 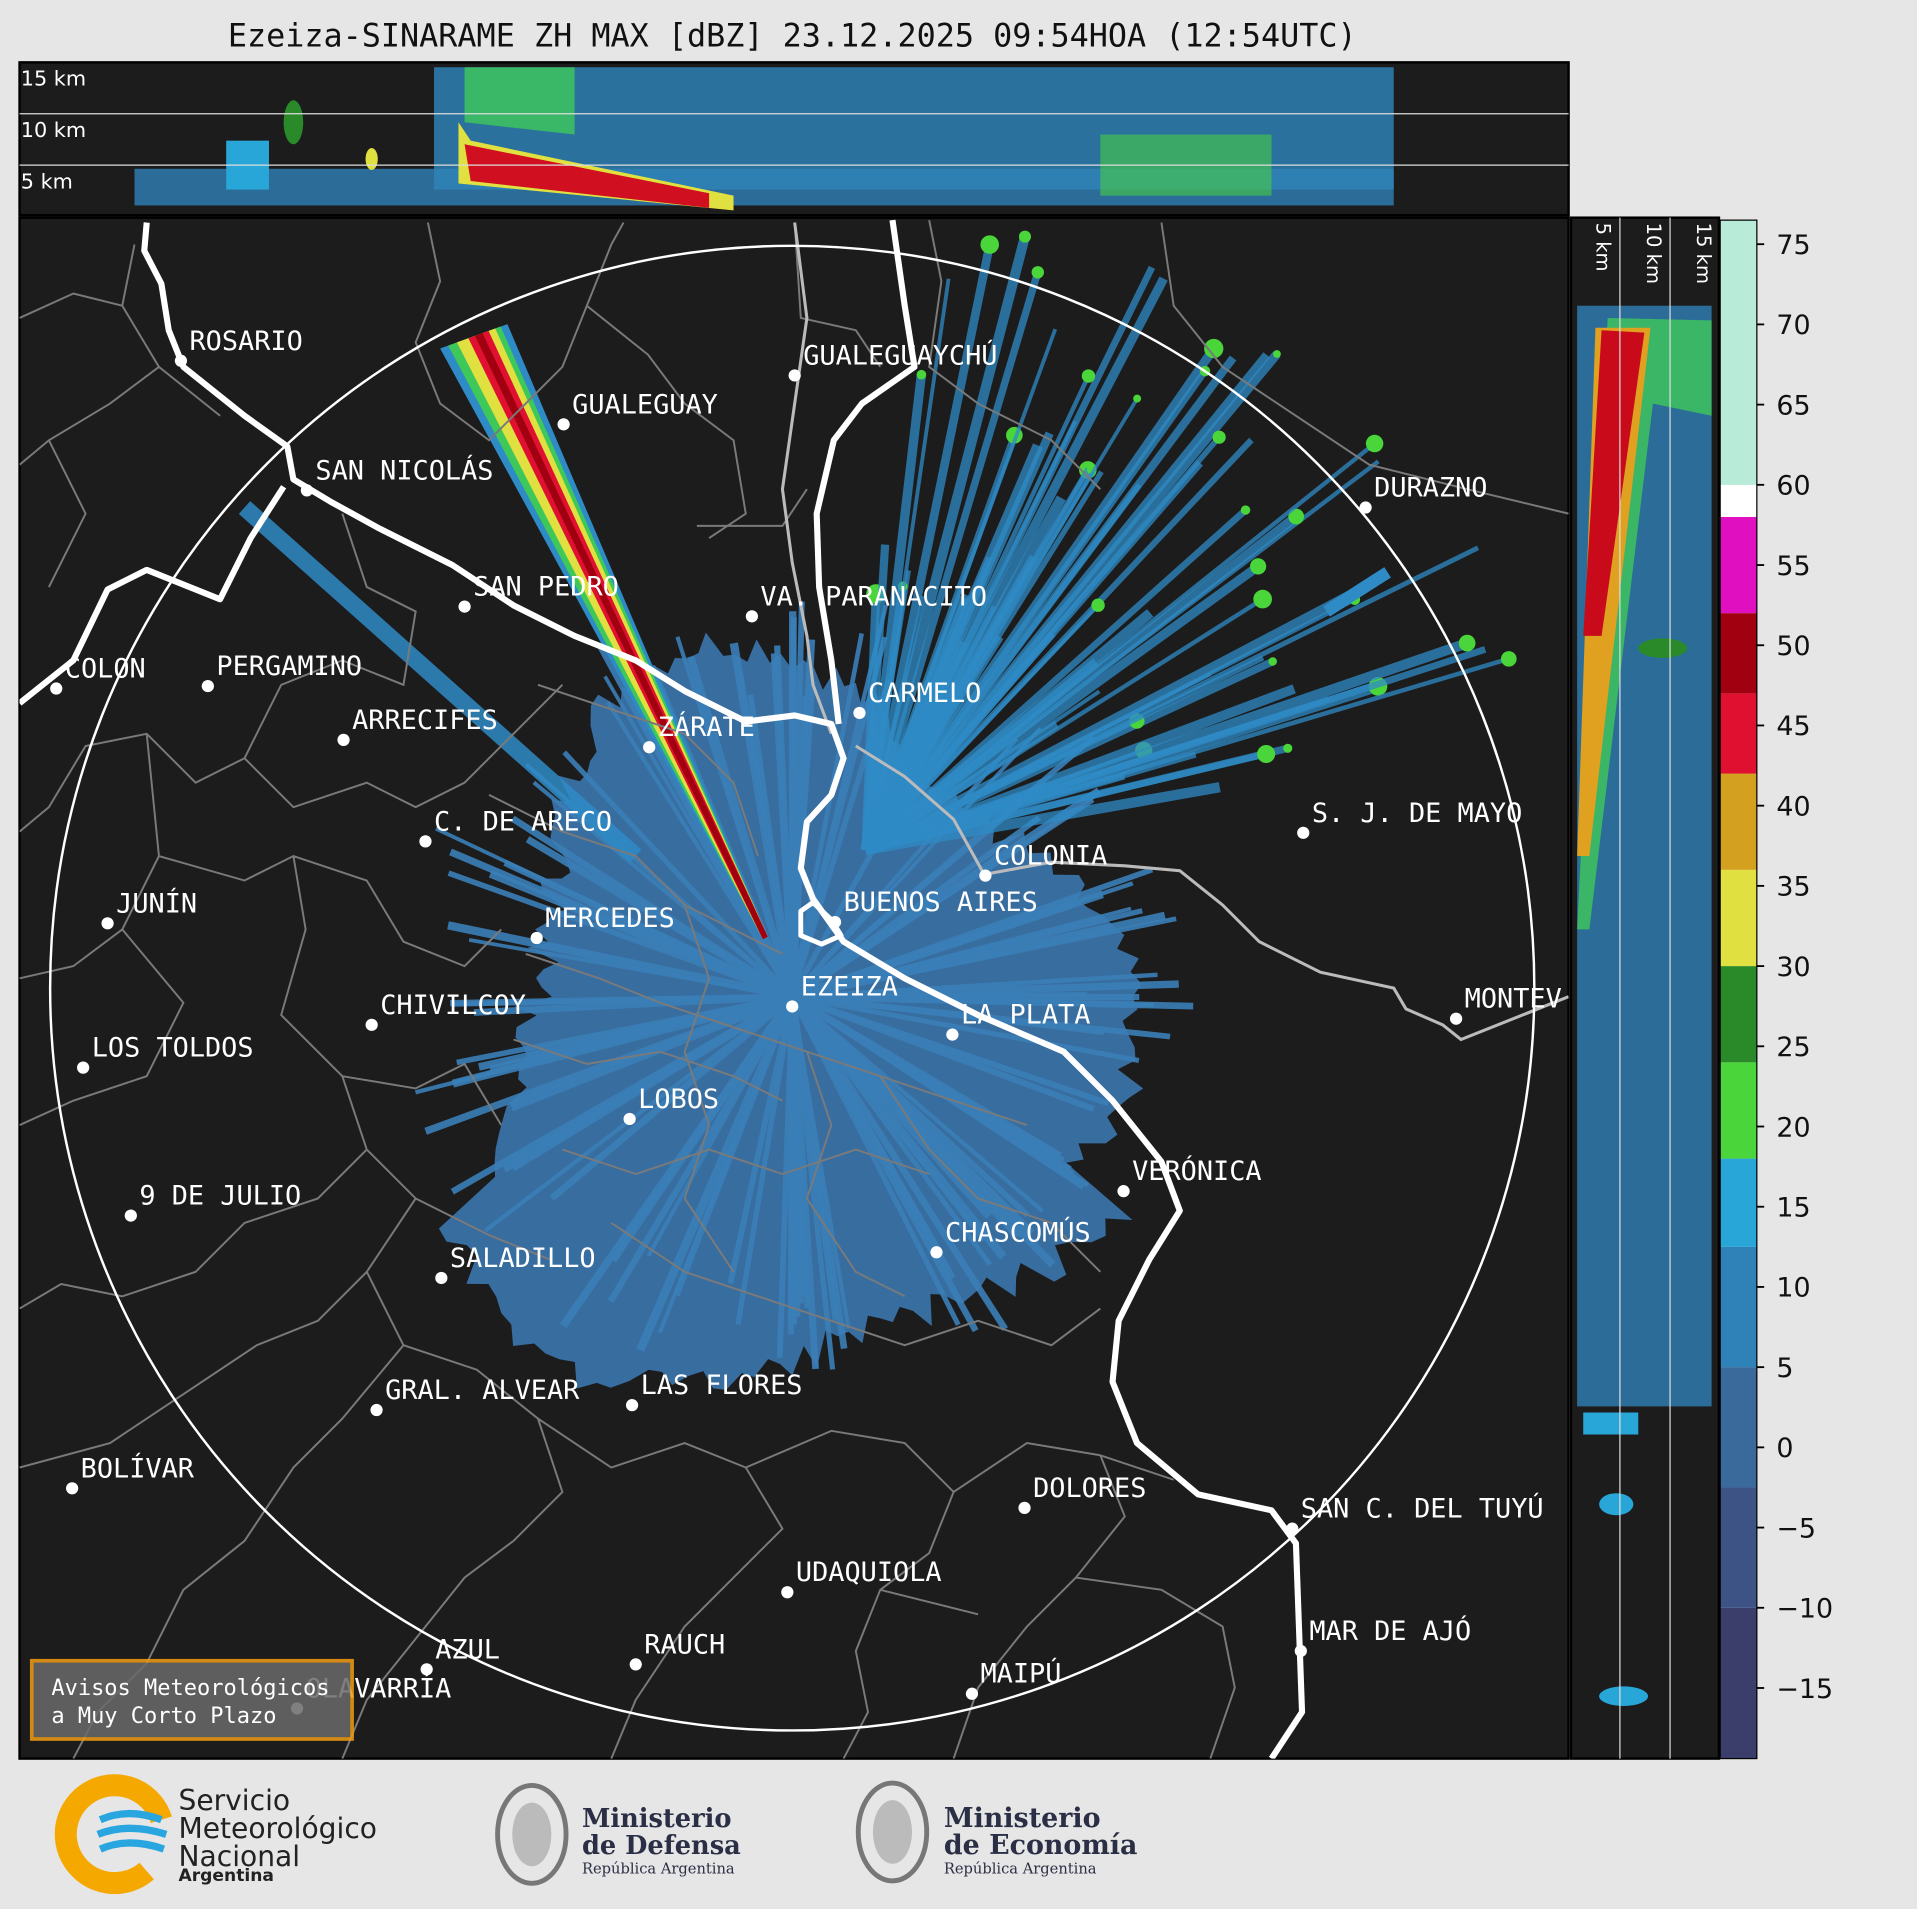 I want to click on logo-text: República Argentina, so click(x=658, y=1869).